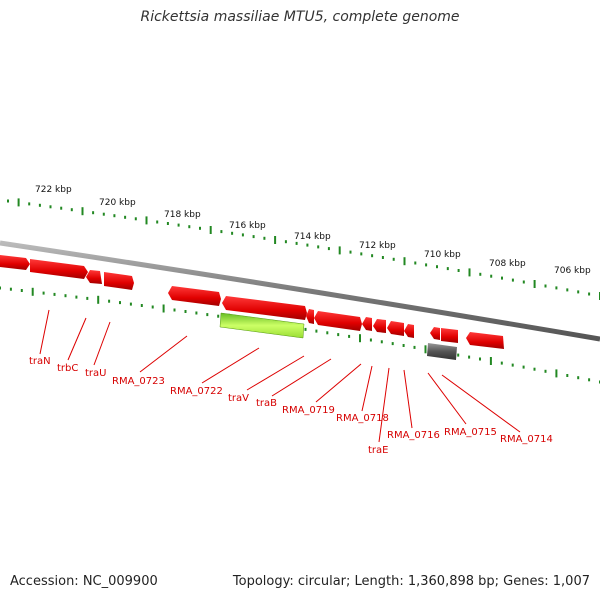 This screenshot has height=600, width=600. Describe the element at coordinates (362, 418) in the screenshot. I see `gene-label-RMA_0718: RMA_0718` at that location.